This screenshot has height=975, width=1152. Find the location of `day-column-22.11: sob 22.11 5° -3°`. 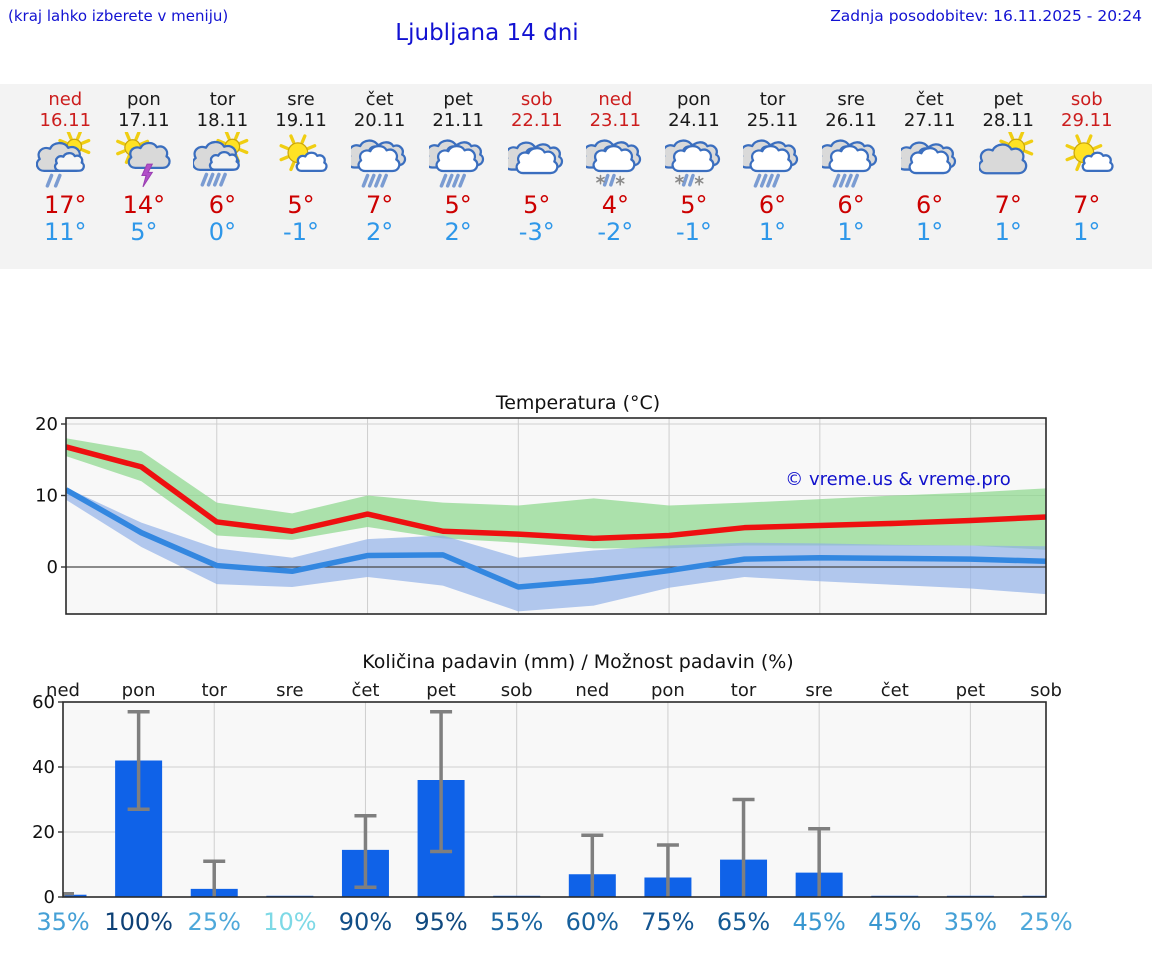

day-column-22.11: sob 22.11 5° -3° is located at coordinates (536, 176).